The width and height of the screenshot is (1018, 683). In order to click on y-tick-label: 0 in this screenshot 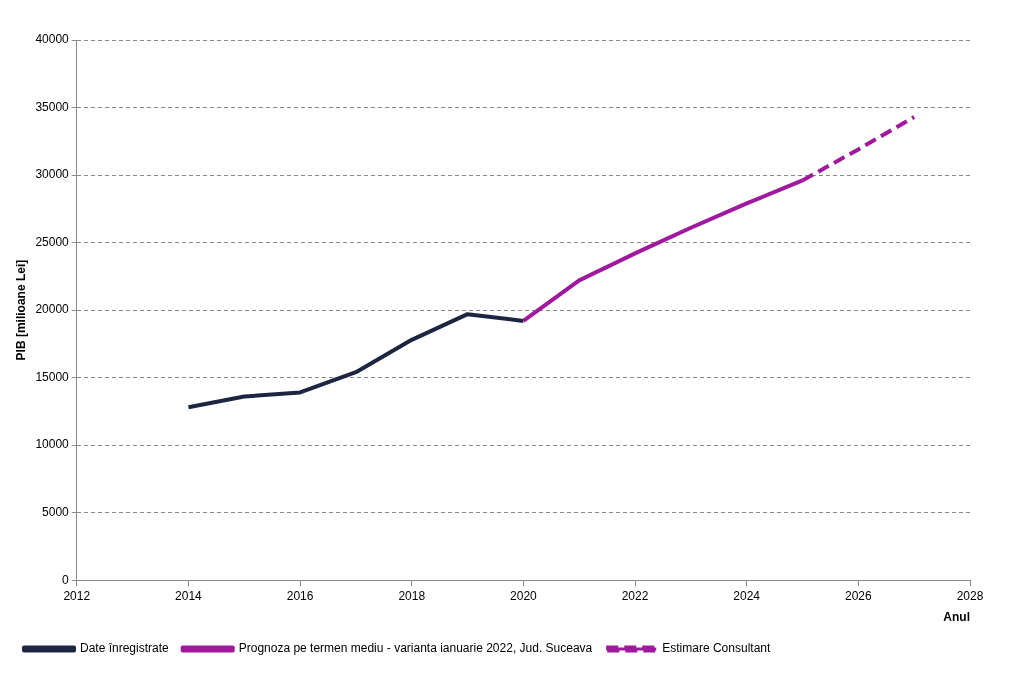, I will do `click(66, 579)`.